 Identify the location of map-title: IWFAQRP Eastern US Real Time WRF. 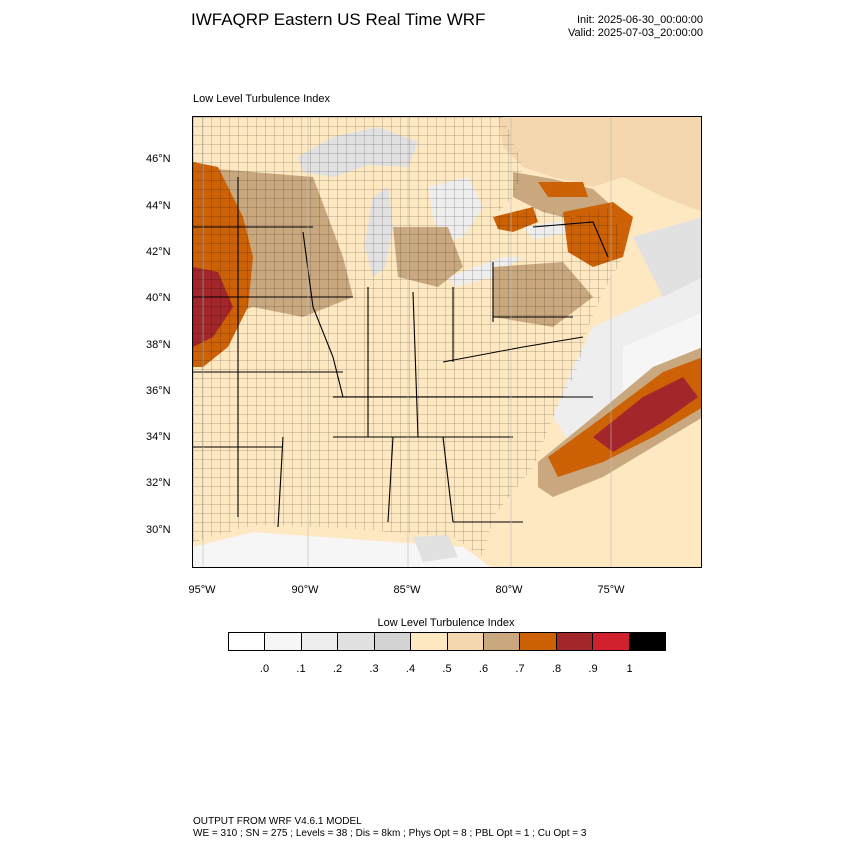
(338, 19).